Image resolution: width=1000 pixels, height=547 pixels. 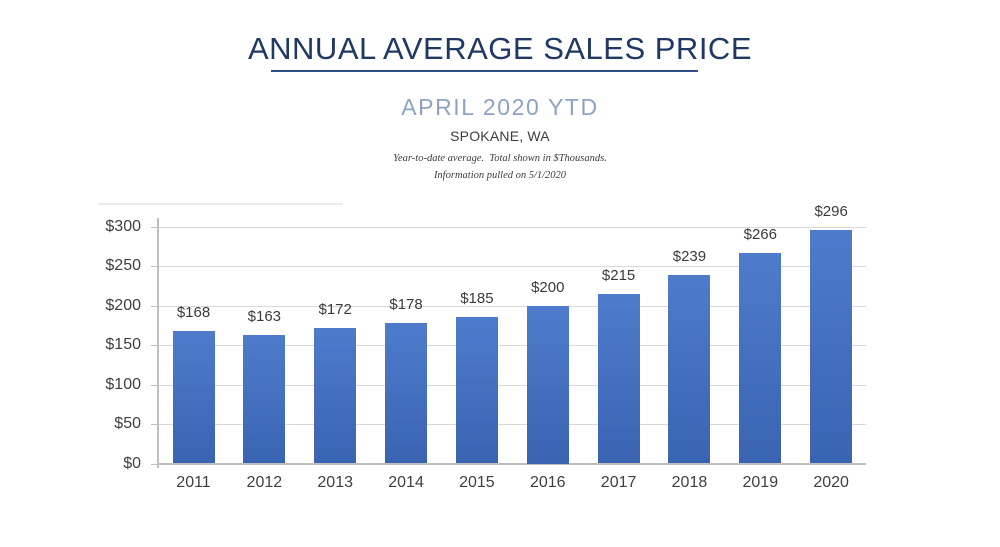 I want to click on bar-value-label: $172, so click(x=335, y=309).